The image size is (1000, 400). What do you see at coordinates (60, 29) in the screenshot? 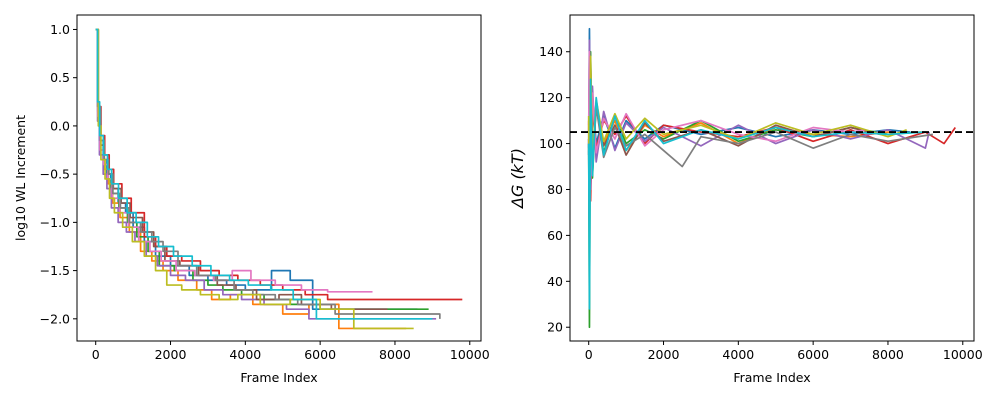
I see `y-tick-label: 1.0` at bounding box center [60, 29].